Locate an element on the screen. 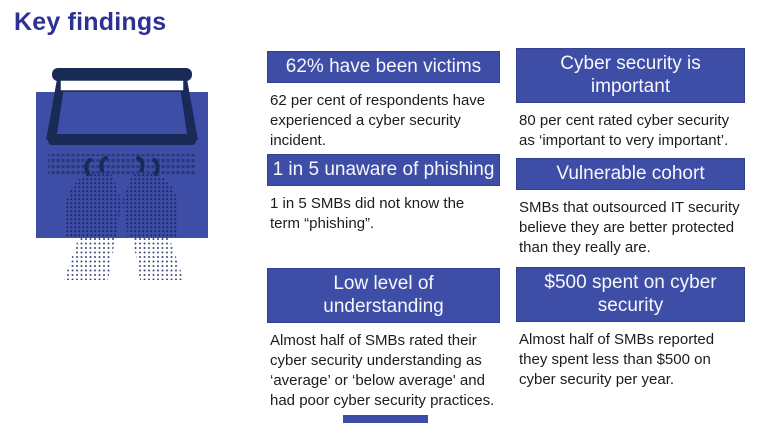 Image resolution: width=770 pixels, height=423 pixels. lid-bottom-edge is located at coordinates (122, 139).